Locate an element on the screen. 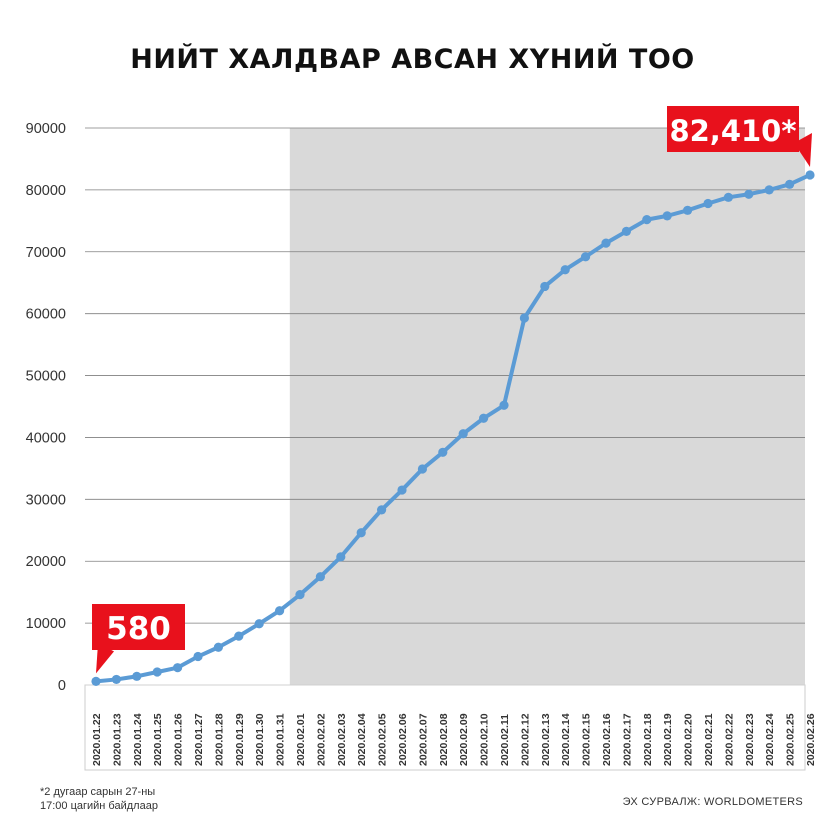  x-tick-label: 2020.02.24 is located at coordinates (770, 739).